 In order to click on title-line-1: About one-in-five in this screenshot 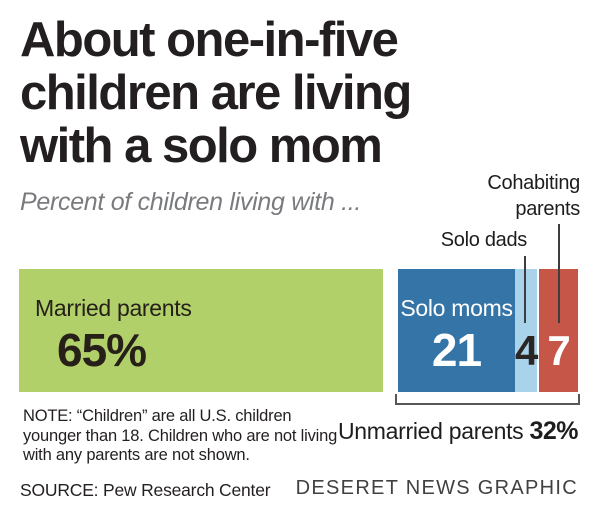, I will do `click(209, 40)`.